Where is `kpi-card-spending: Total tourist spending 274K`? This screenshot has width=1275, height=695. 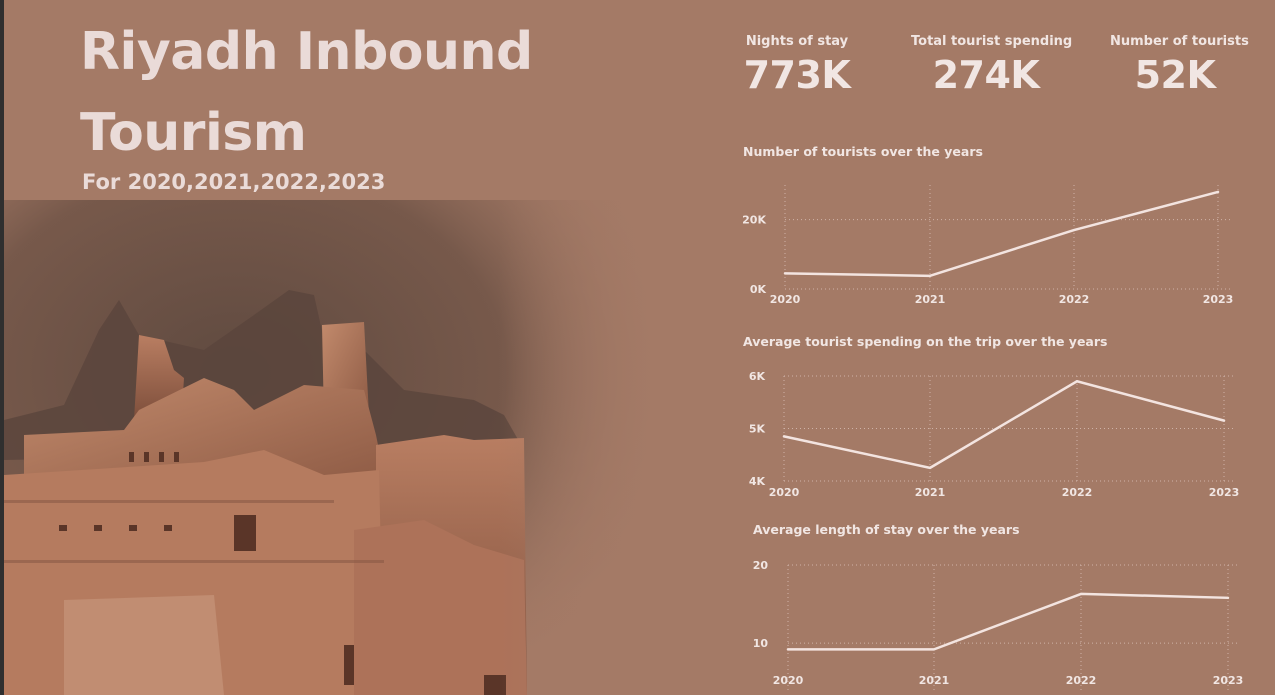 kpi-card-spending: Total tourist spending 274K is located at coordinates (992, 65).